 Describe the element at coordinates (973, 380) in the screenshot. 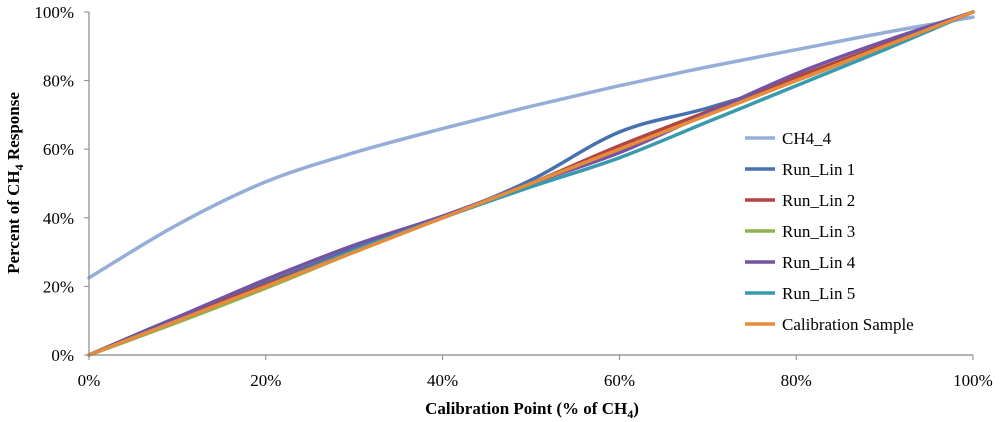

I see `x-tick-label: 100%` at that location.